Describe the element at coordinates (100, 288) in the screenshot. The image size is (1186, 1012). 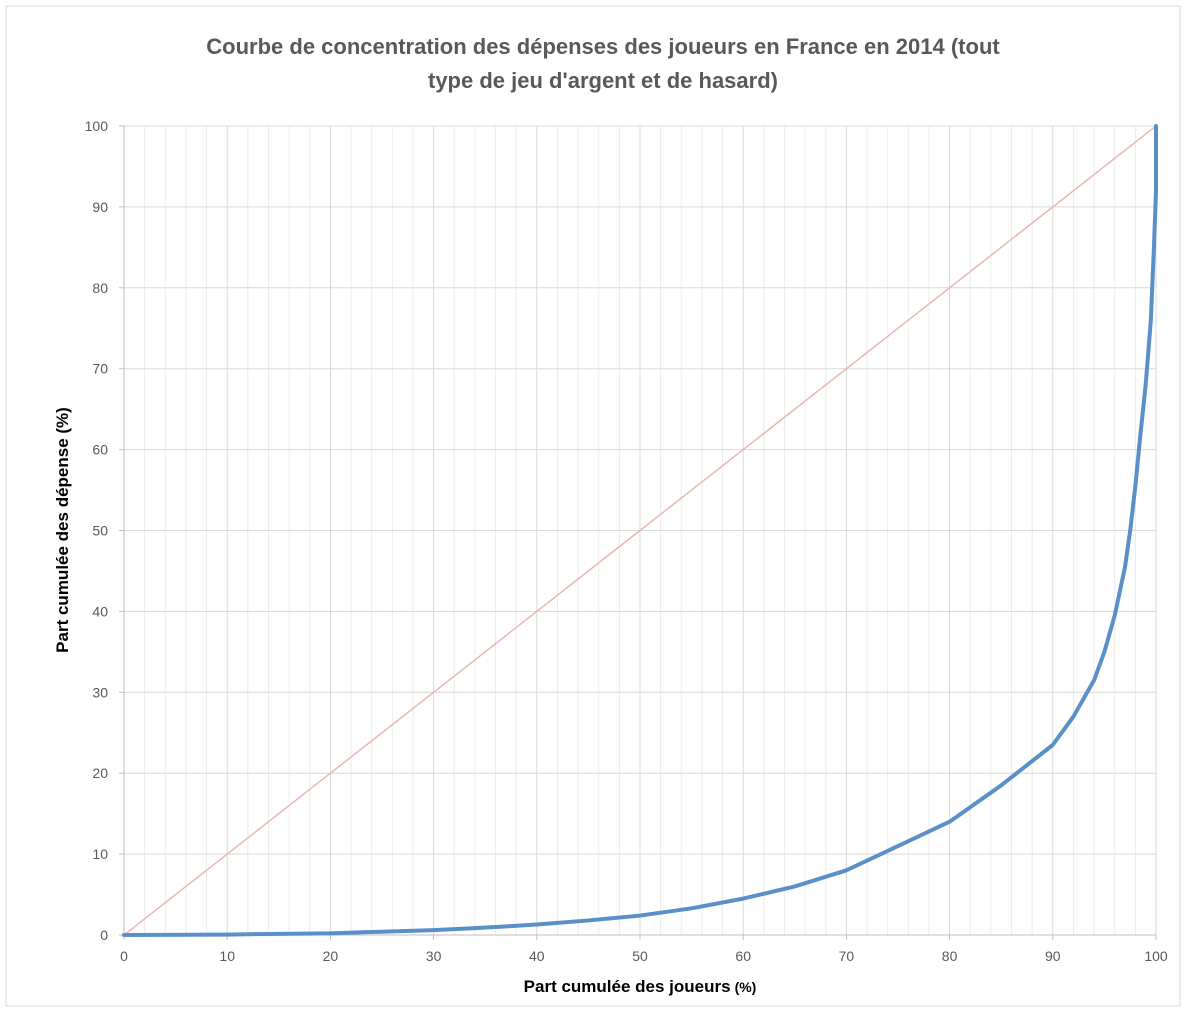
I see `y-tick-label: 80` at that location.